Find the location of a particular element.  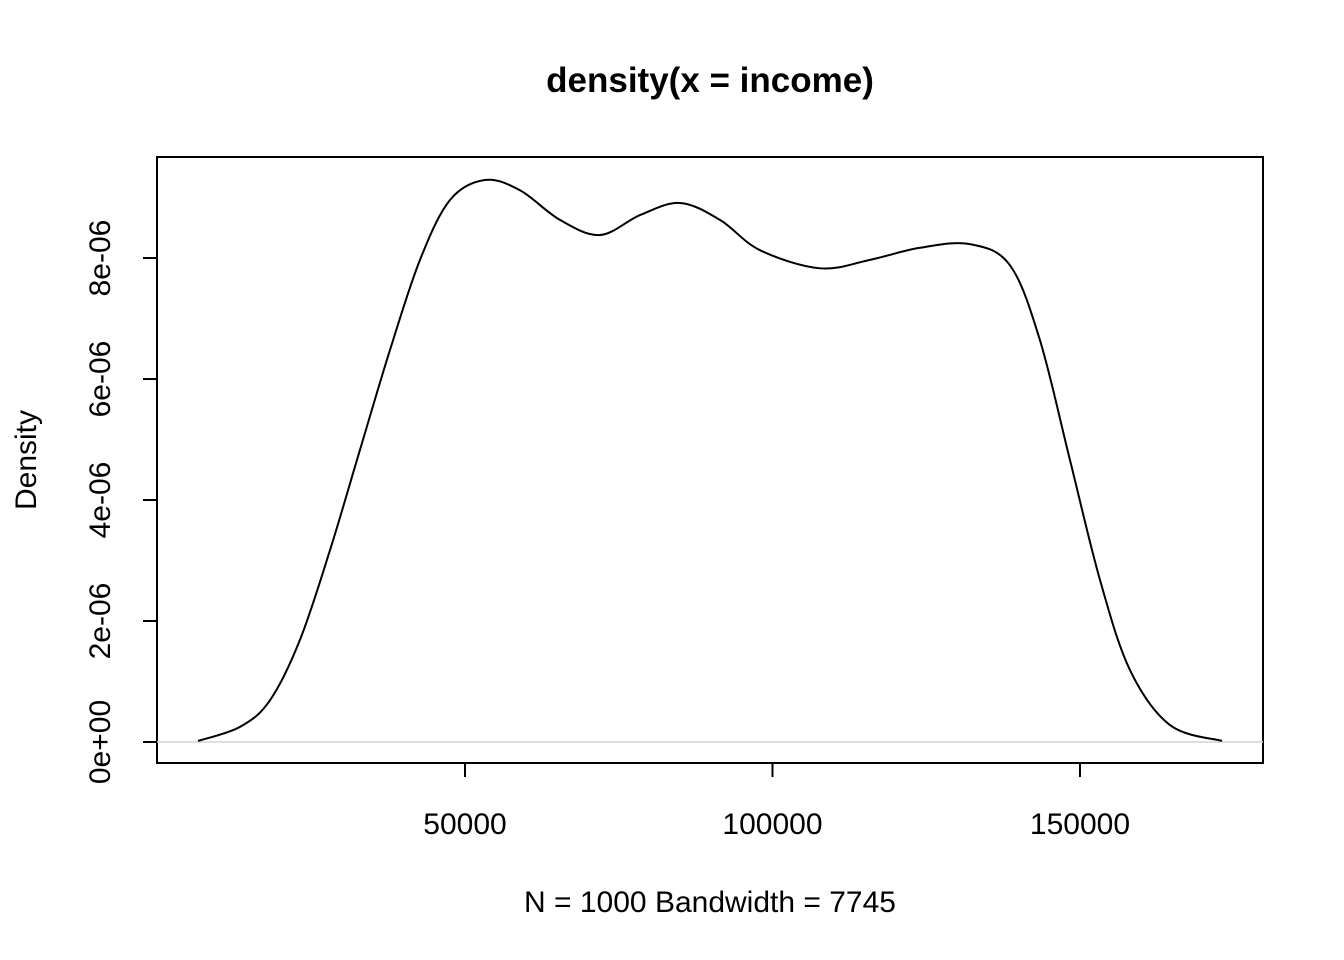

y-tick-label: 0e+00 is located at coordinates (100, 742).